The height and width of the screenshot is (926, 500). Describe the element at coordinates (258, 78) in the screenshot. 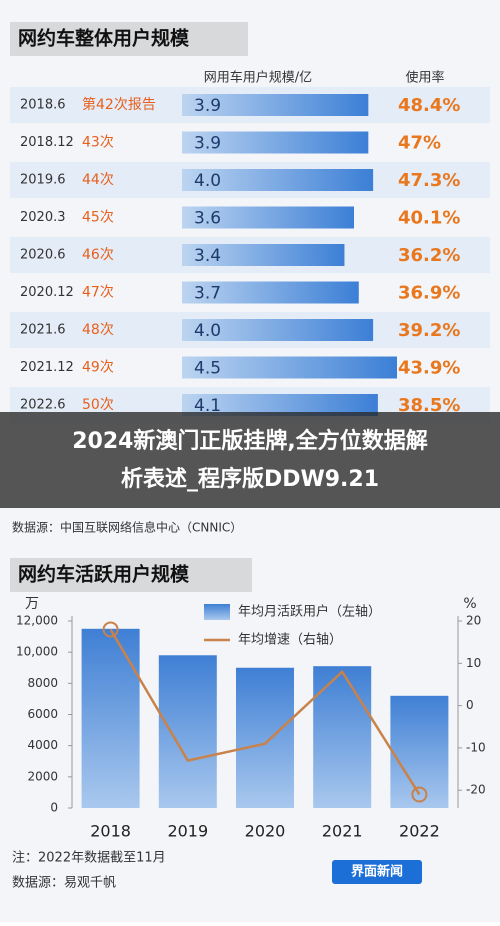

I see `column-header: 网用车用户规模/亿` at that location.